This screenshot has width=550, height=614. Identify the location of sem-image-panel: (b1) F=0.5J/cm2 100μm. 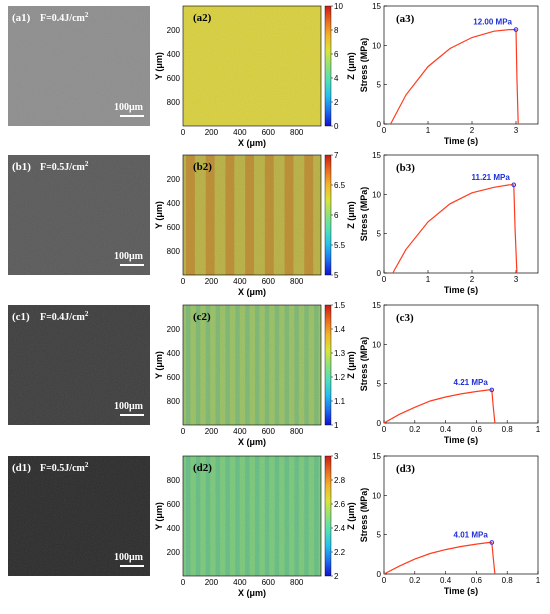
(79, 215).